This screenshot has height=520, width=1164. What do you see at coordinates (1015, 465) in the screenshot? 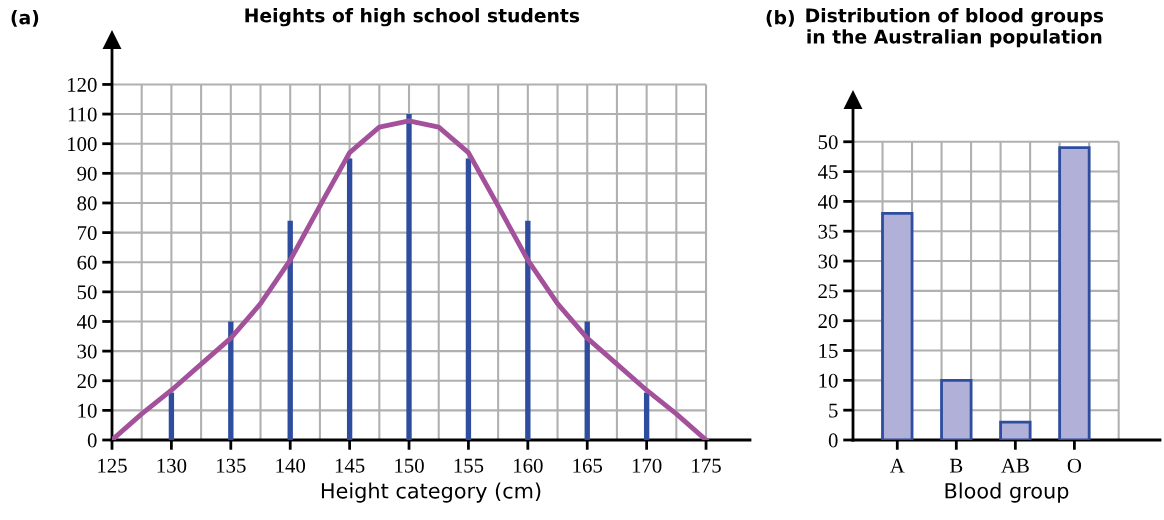
I see `x-tick-label: AB` at bounding box center [1015, 465].